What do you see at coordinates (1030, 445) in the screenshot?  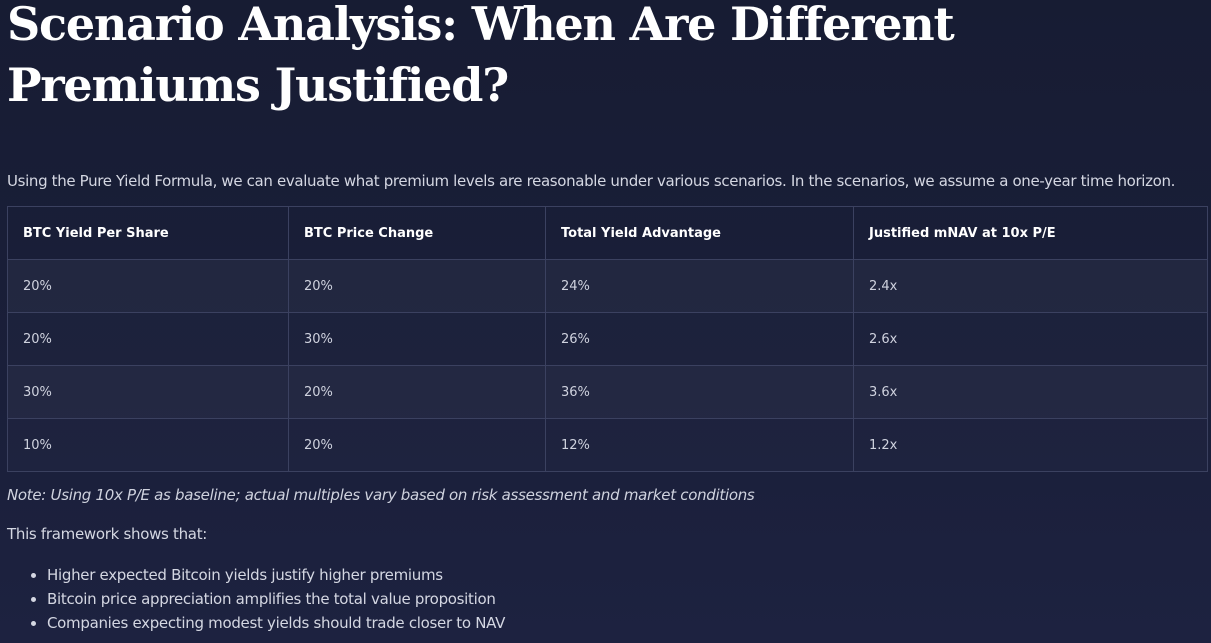 I see `table-cell: 1.2x` at bounding box center [1030, 445].